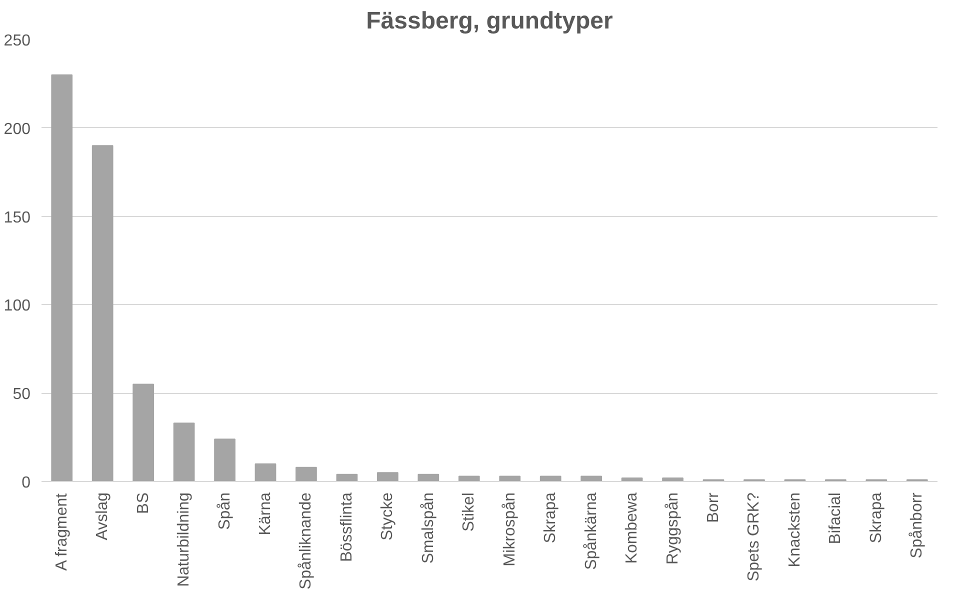 The height and width of the screenshot is (592, 957). Describe the element at coordinates (673, 528) in the screenshot. I see `x-tick-label: Ryggspån` at that location.